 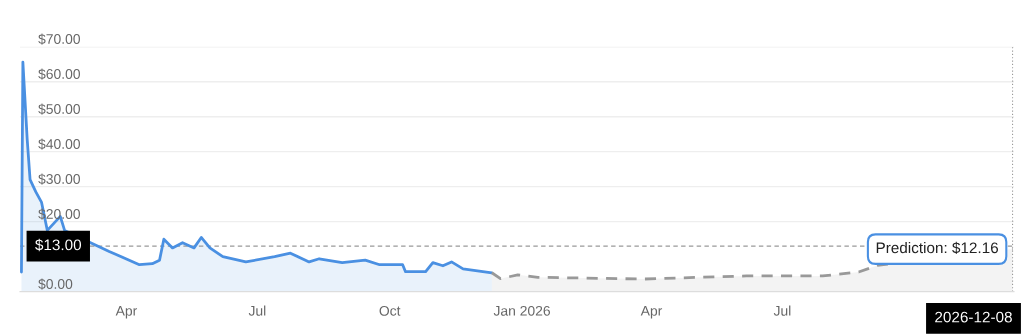 What do you see at coordinates (973, 317) in the screenshot?
I see `ref-line-label: 2026-12-08` at bounding box center [973, 317].